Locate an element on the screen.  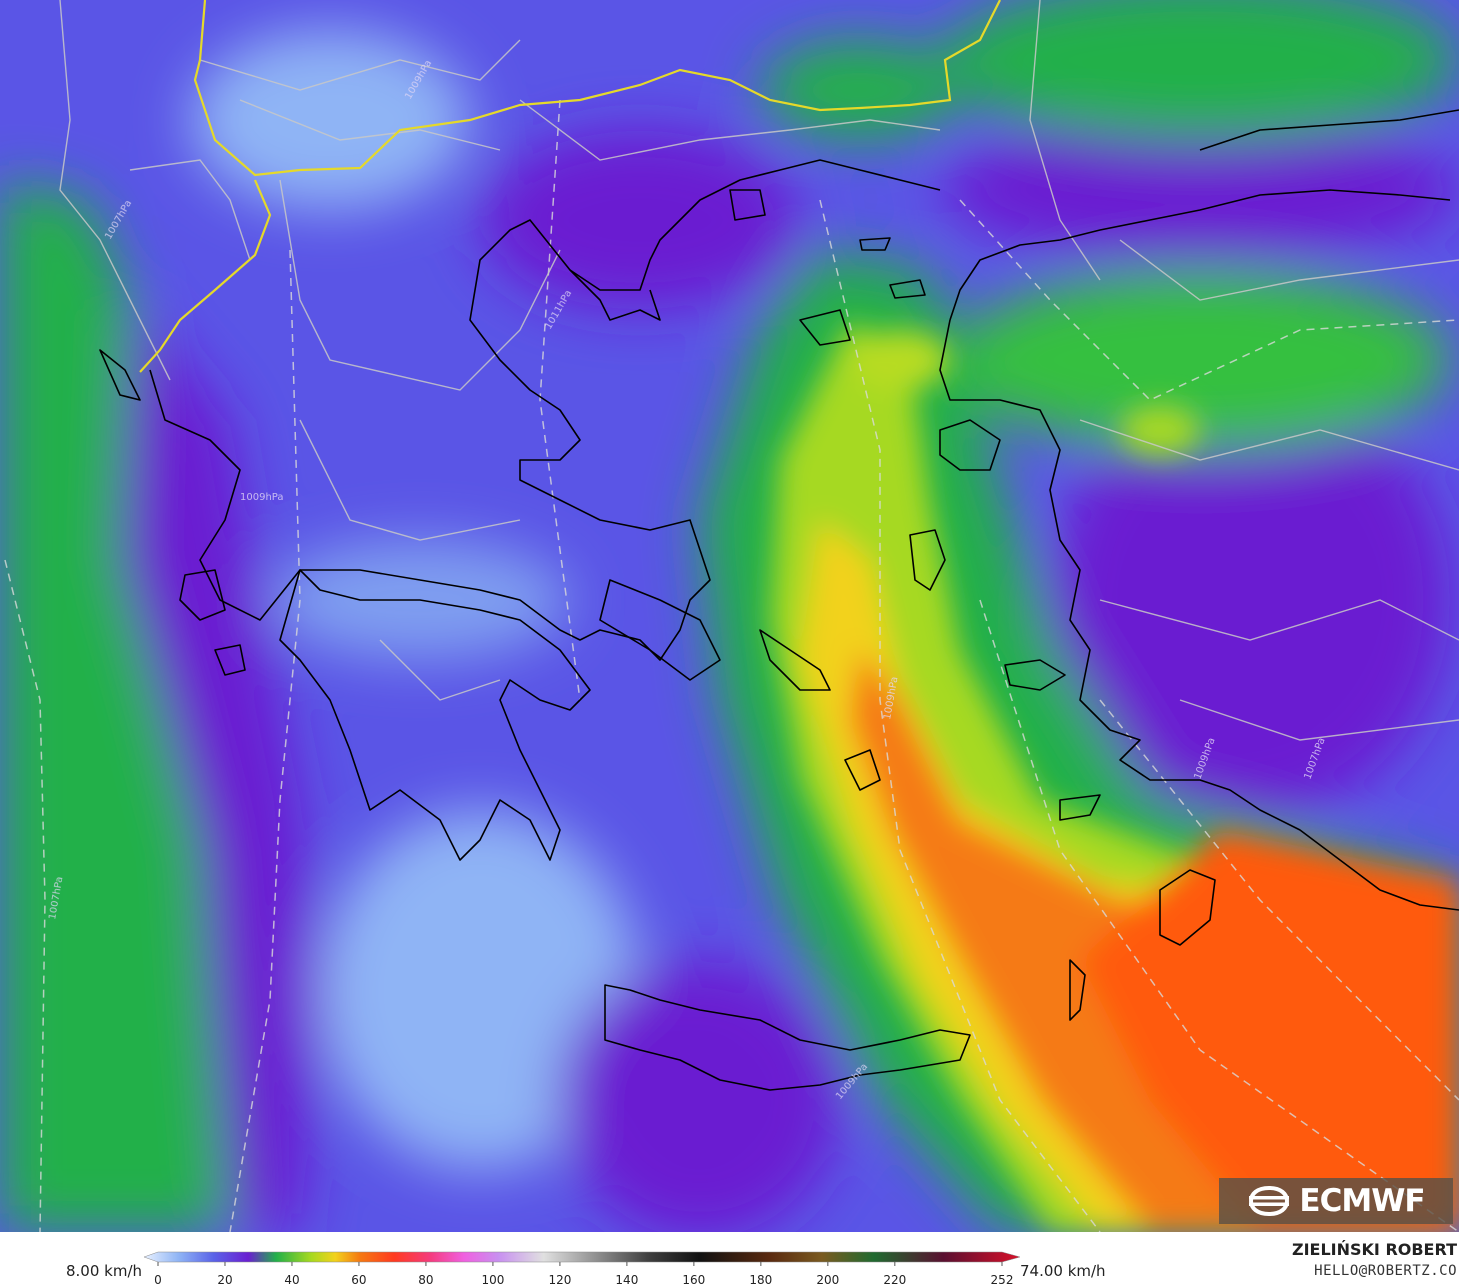
kos-coast is located at coordinates (1080, 807).